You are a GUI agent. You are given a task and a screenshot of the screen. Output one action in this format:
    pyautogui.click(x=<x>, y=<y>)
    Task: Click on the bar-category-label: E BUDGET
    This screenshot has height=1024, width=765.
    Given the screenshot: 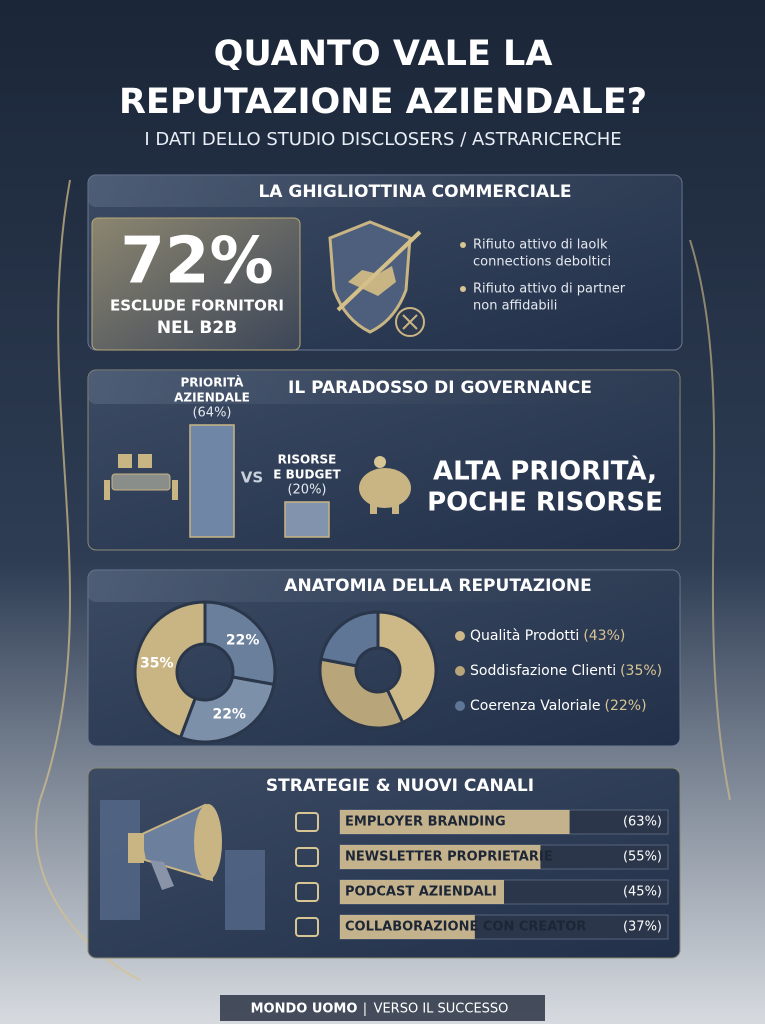 What is the action you would take?
    pyautogui.click(x=307, y=475)
    